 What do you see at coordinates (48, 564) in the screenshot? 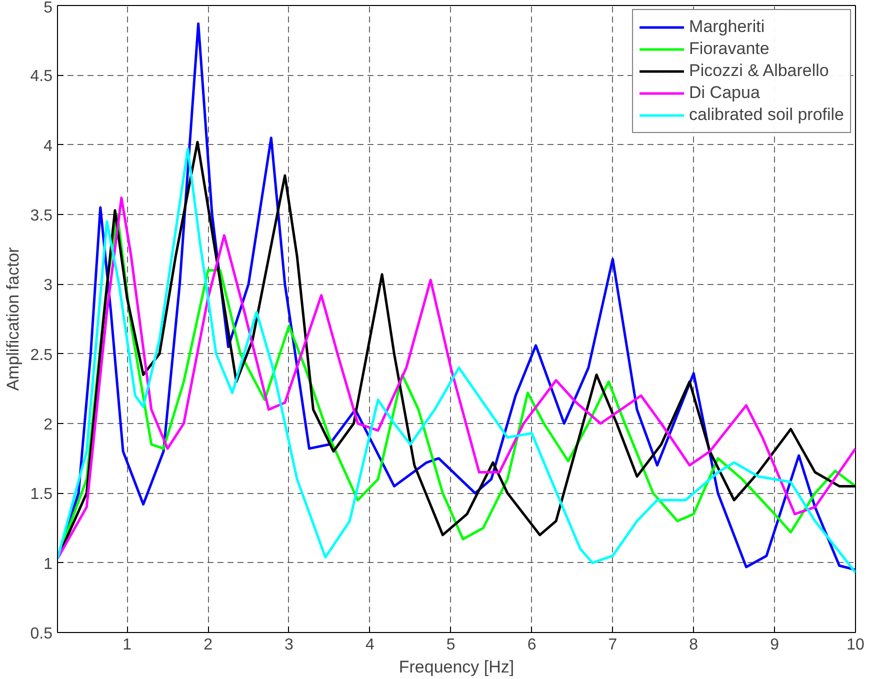
I see `y-tick-label: 1` at bounding box center [48, 564].